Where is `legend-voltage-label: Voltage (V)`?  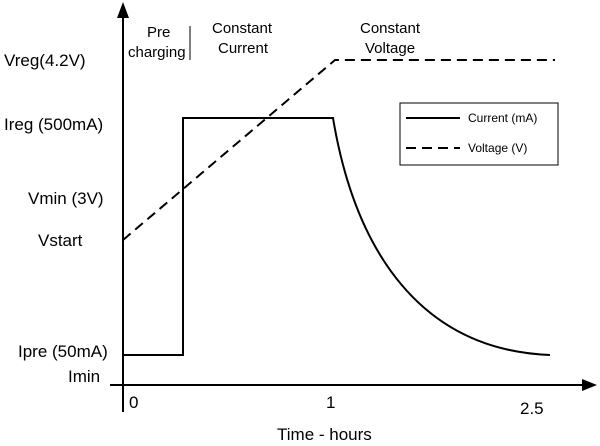 legend-voltage-label: Voltage (V) is located at coordinates (497, 148).